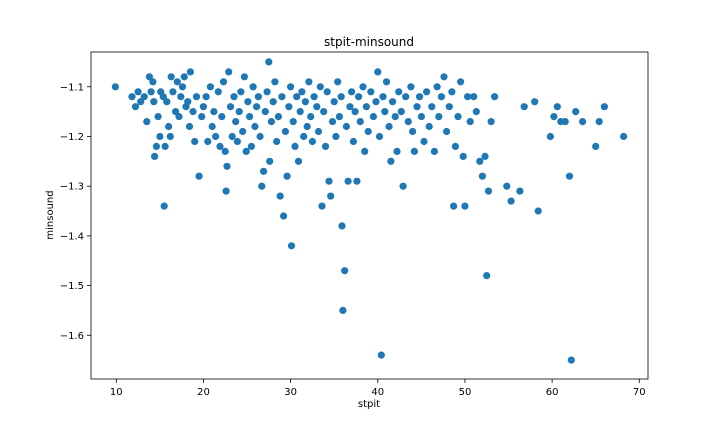 Image resolution: width=720 pixels, height=432 pixels. What do you see at coordinates (465, 392) in the screenshot?
I see `x-tick-label: 50` at bounding box center [465, 392].